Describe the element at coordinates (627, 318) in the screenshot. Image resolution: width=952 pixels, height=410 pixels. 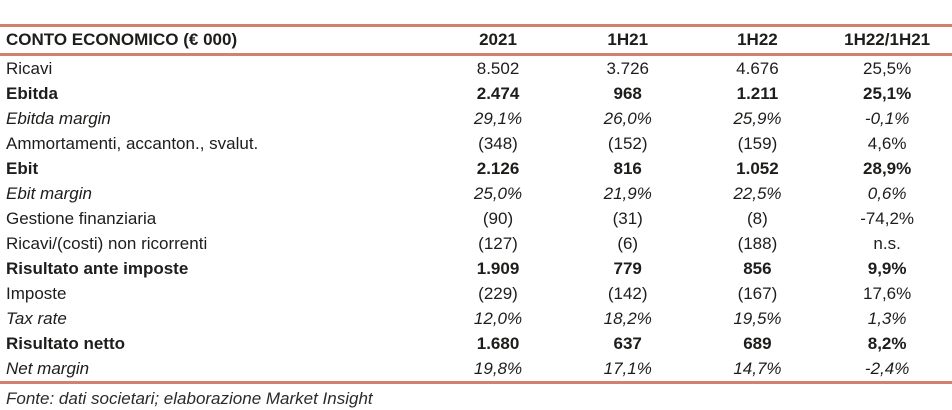
I see `row-value: 18,2%` at that location.